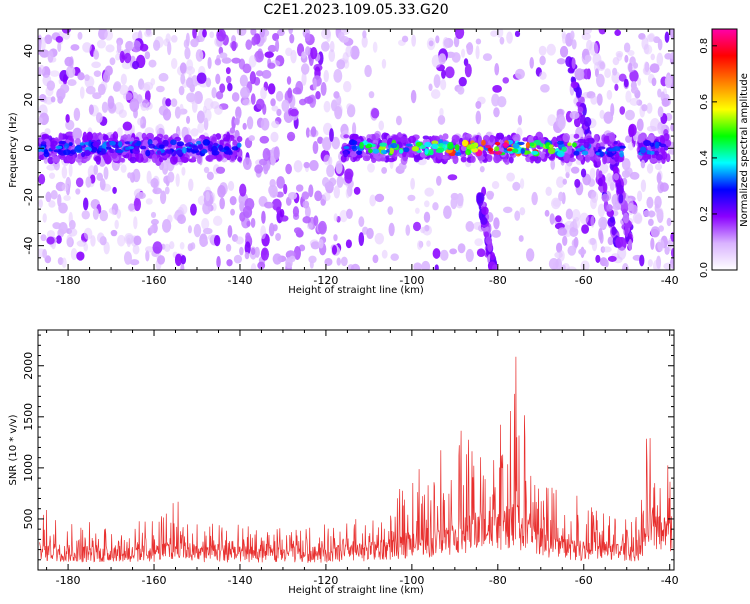 This screenshot has width=750, height=604. I want to click on y-tick-label: 2000, so click(28, 366).